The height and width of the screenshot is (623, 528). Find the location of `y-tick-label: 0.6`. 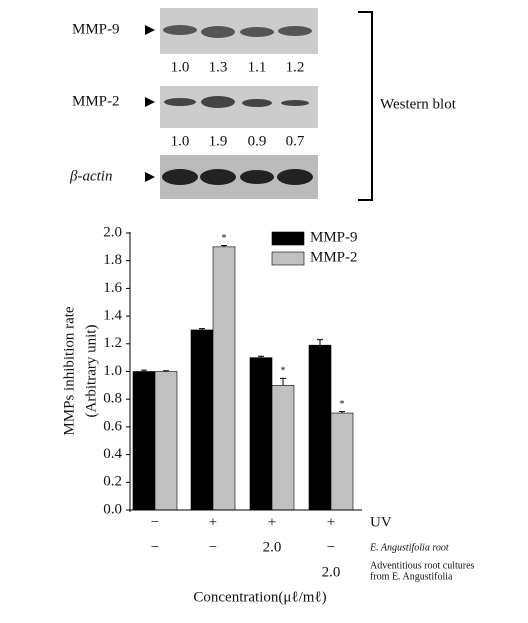

y-tick-label: 0.6 is located at coordinates (112, 426).